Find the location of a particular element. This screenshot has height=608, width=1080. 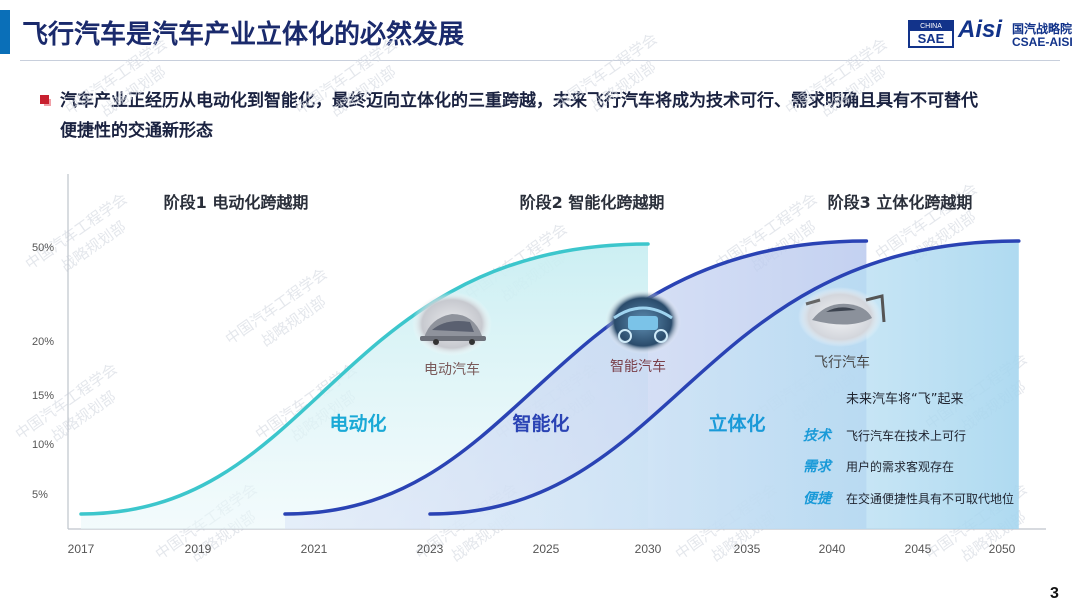

stage-labels: 阶段1 电动化跨越期 阶段2 智能化跨越期 阶段3 立体化跨越期 is located at coordinates (568, 202).